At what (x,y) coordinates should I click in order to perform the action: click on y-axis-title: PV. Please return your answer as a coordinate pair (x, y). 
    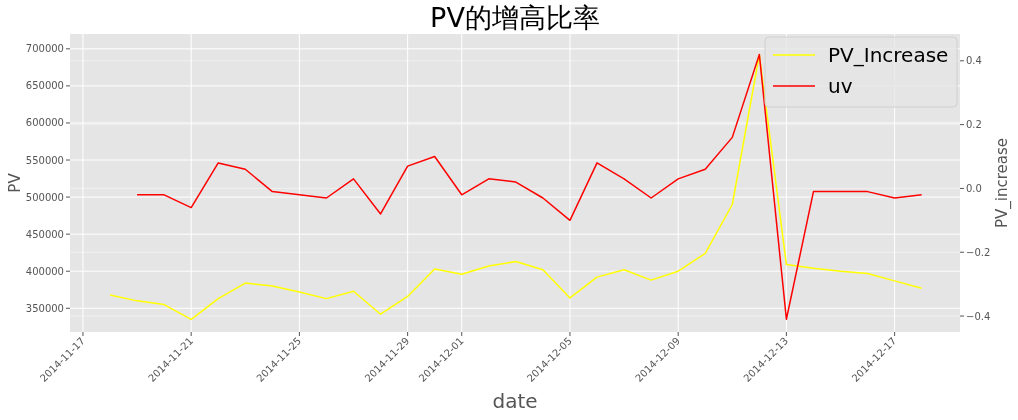
    Looking at the image, I should click on (15, 182).